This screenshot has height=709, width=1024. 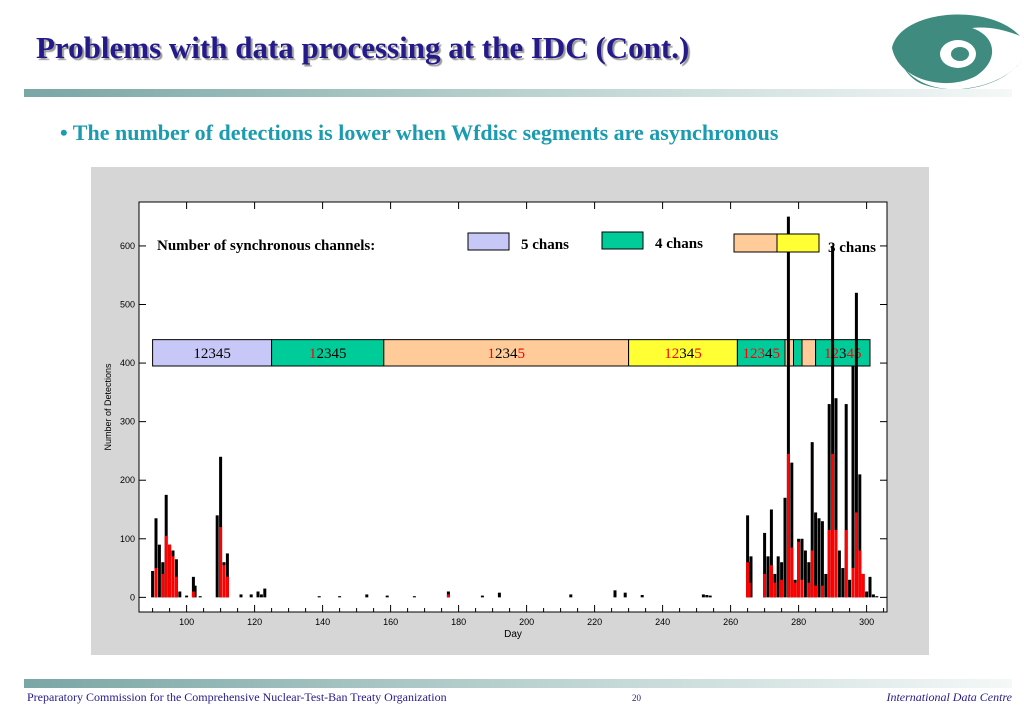 What do you see at coordinates (518, 93) in the screenshot?
I see `header-divider-bar` at bounding box center [518, 93].